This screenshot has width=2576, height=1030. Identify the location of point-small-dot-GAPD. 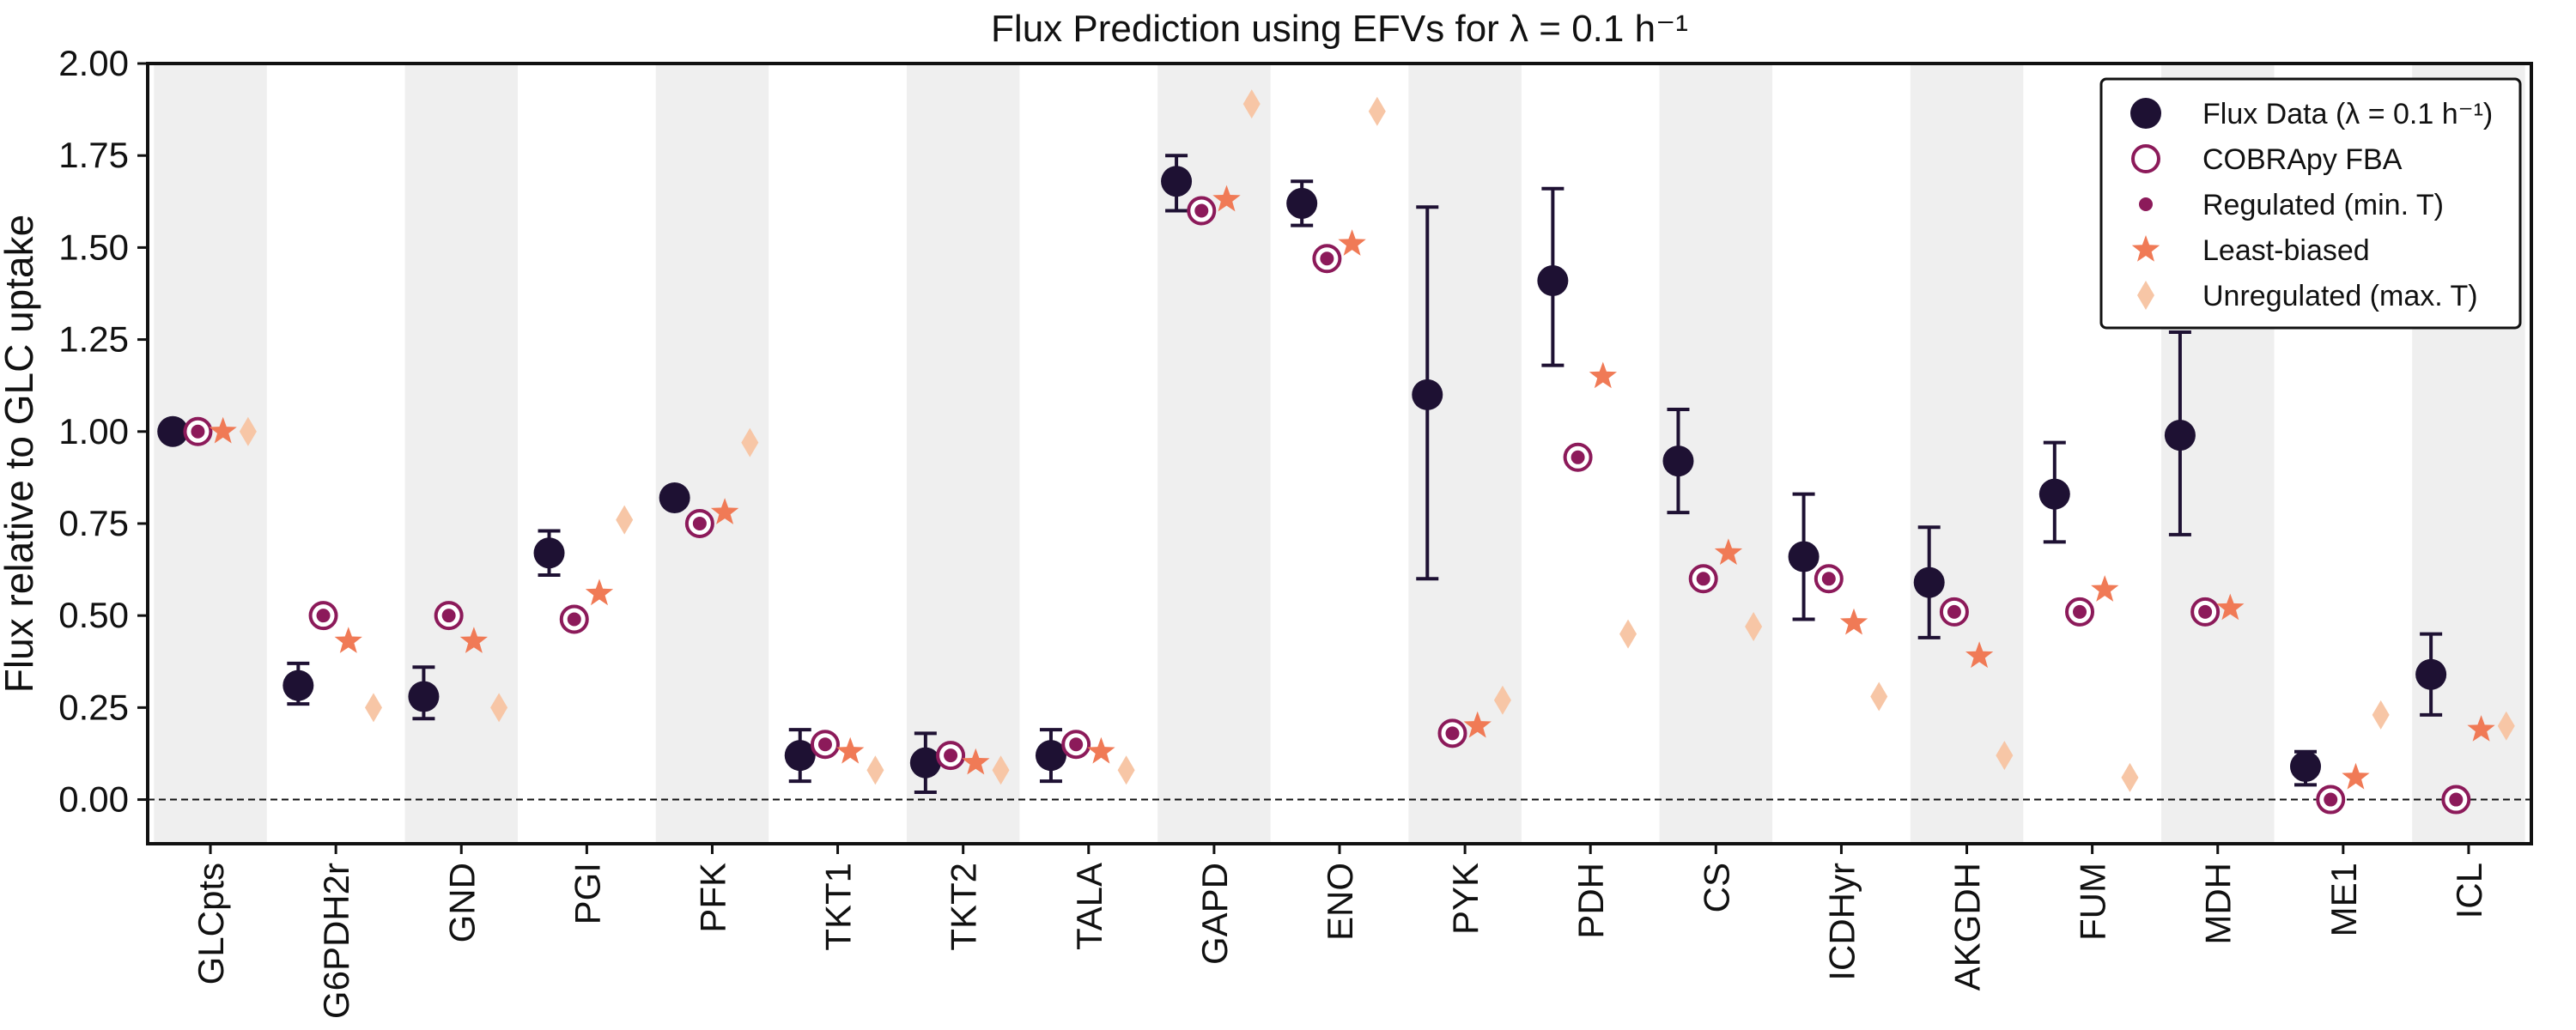
(1202, 210).